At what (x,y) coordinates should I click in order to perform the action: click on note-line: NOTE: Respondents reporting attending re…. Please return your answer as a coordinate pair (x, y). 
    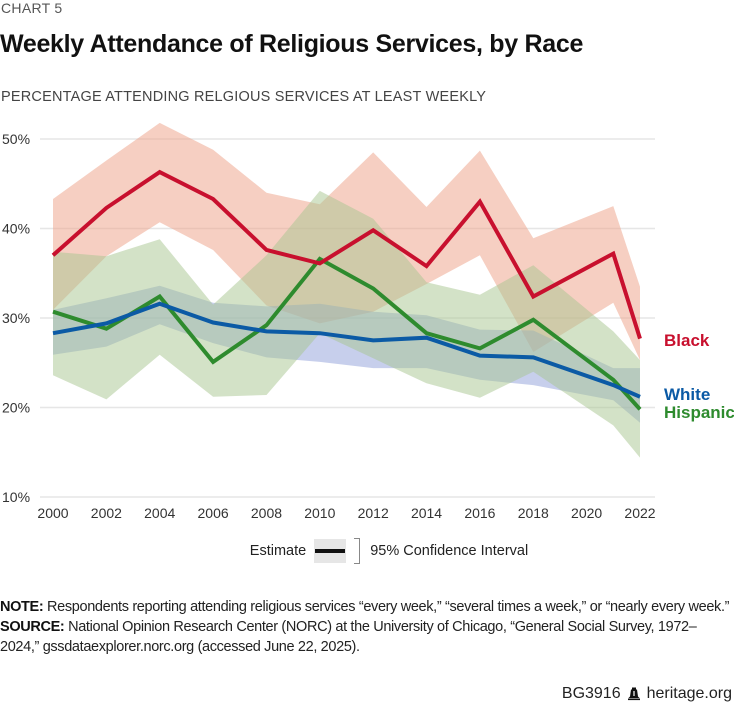
    Looking at the image, I should click on (367, 607).